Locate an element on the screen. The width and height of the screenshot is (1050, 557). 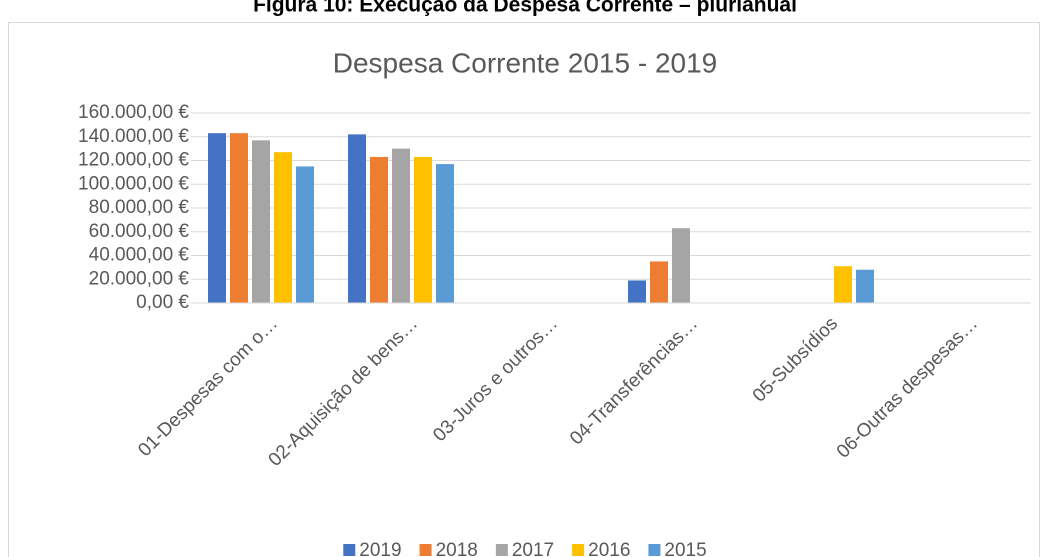
legend: 2019 2018 2017 2016 2015 is located at coordinates (525, 548).